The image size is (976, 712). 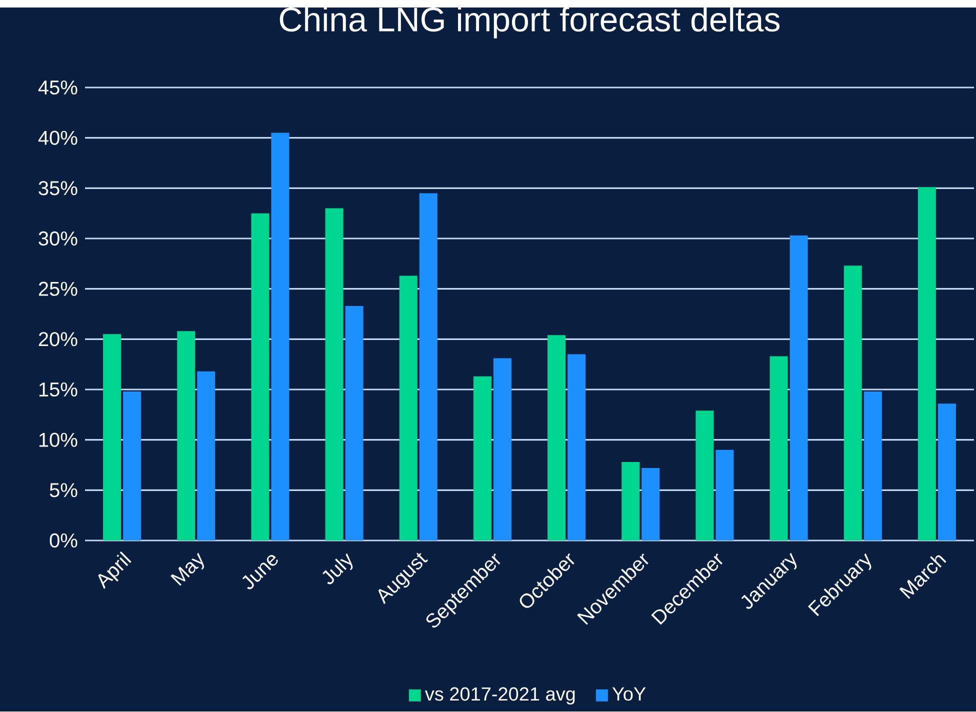 I want to click on legend-label: YoY, so click(x=629, y=694).